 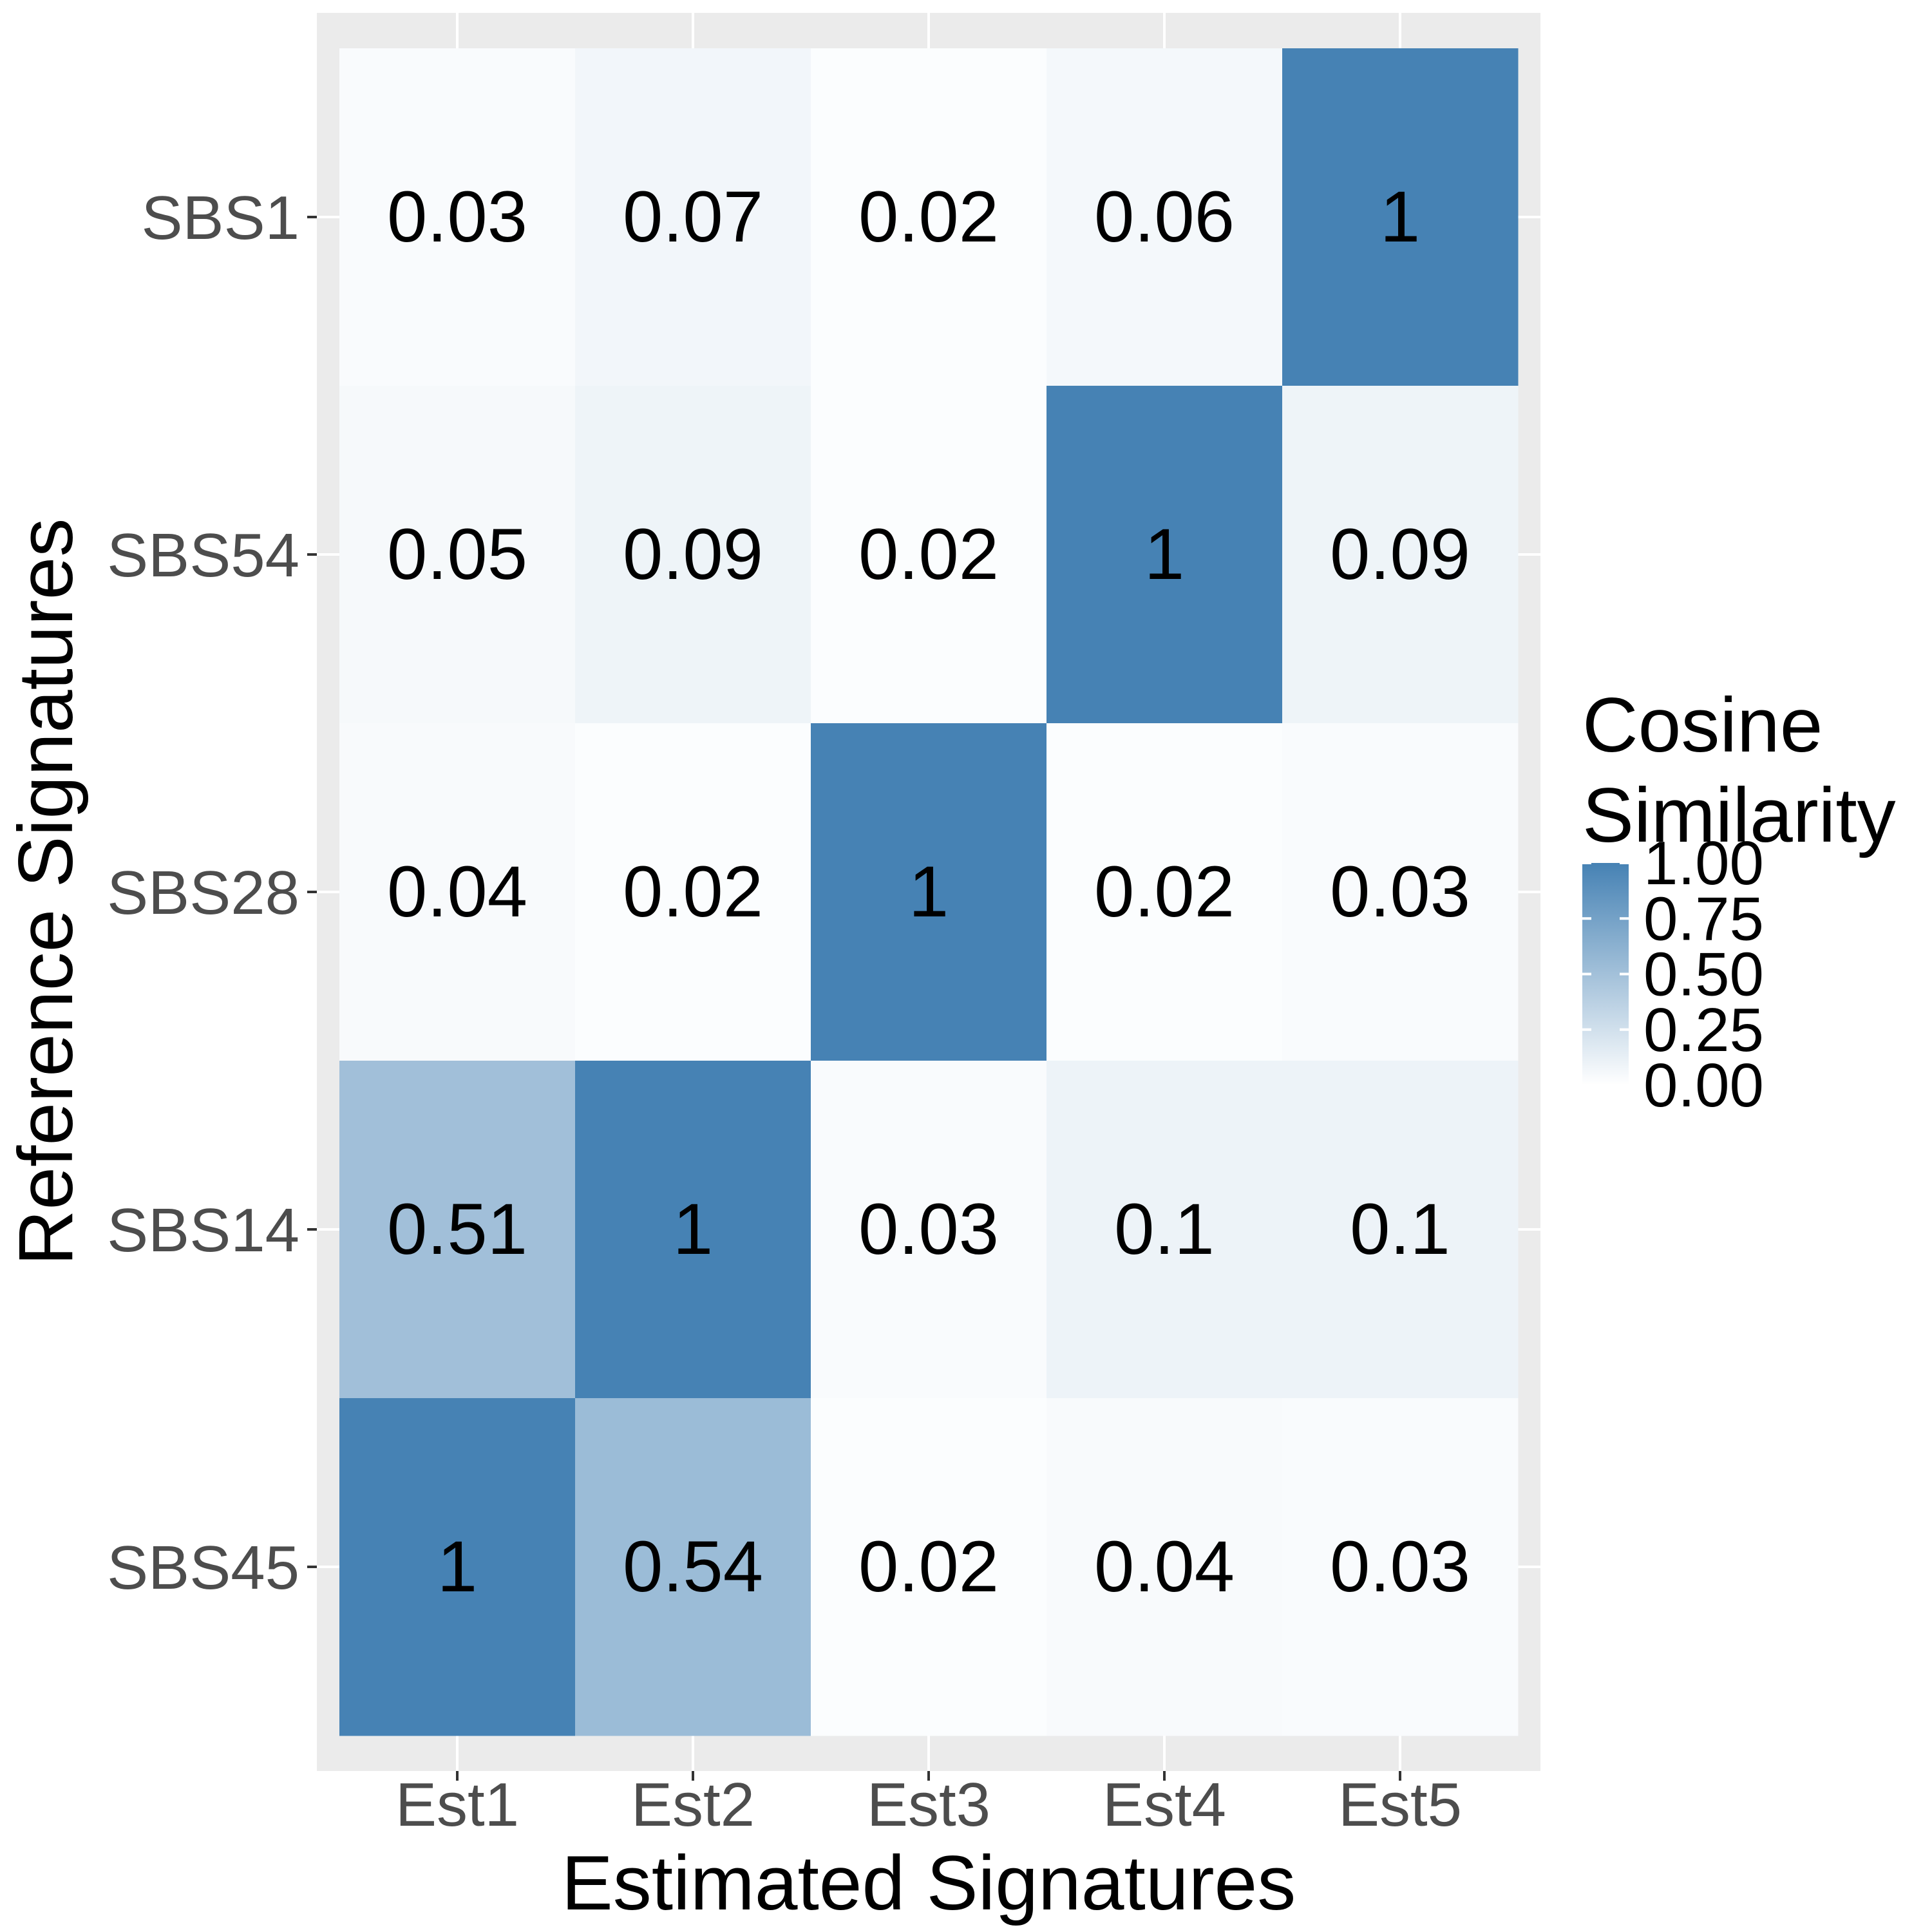 What do you see at coordinates (1704, 918) in the screenshot?
I see `legend-tick-label: 0.75` at bounding box center [1704, 918].